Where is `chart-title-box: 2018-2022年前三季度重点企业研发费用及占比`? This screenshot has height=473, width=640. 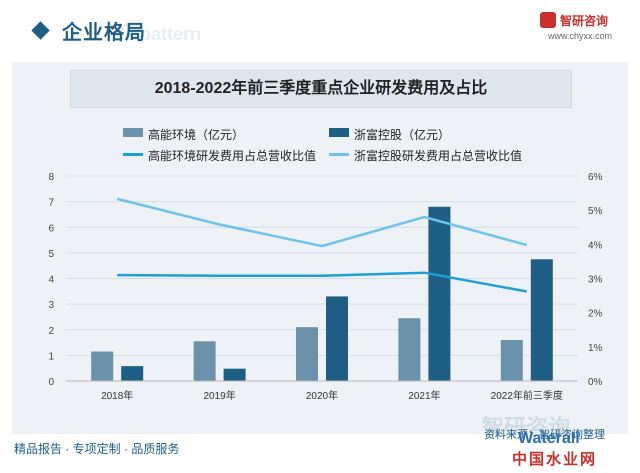
chart-title-box: 2018-2022年前三季度重点企业研发费用及占比 is located at coordinates (321, 89).